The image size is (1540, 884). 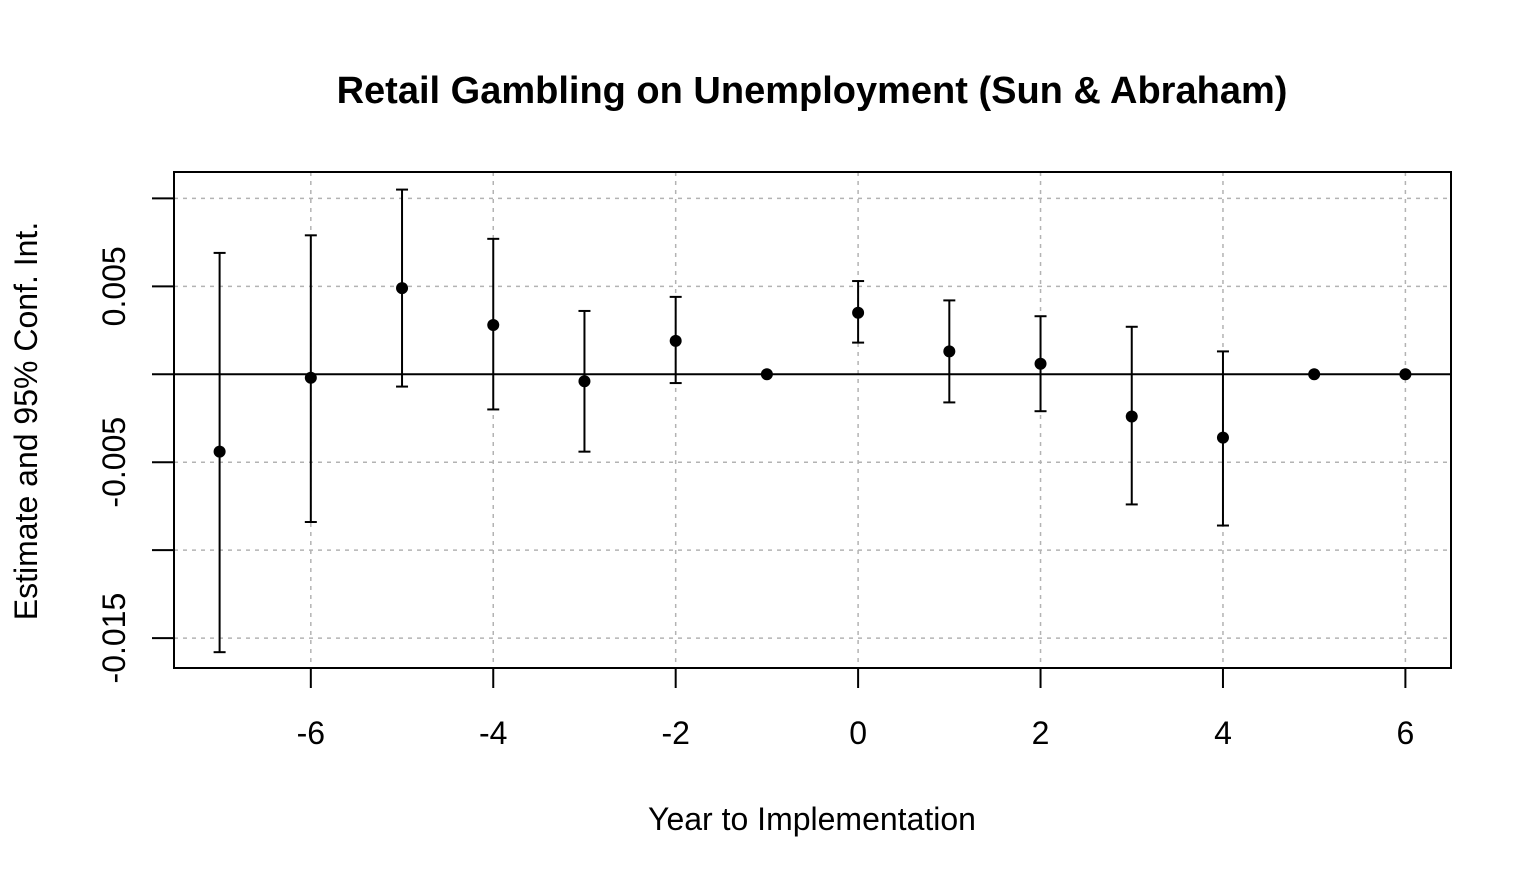 What do you see at coordinates (135, 440) in the screenshot?
I see `y-axis: -0.015 -0.005 0.005` at bounding box center [135, 440].